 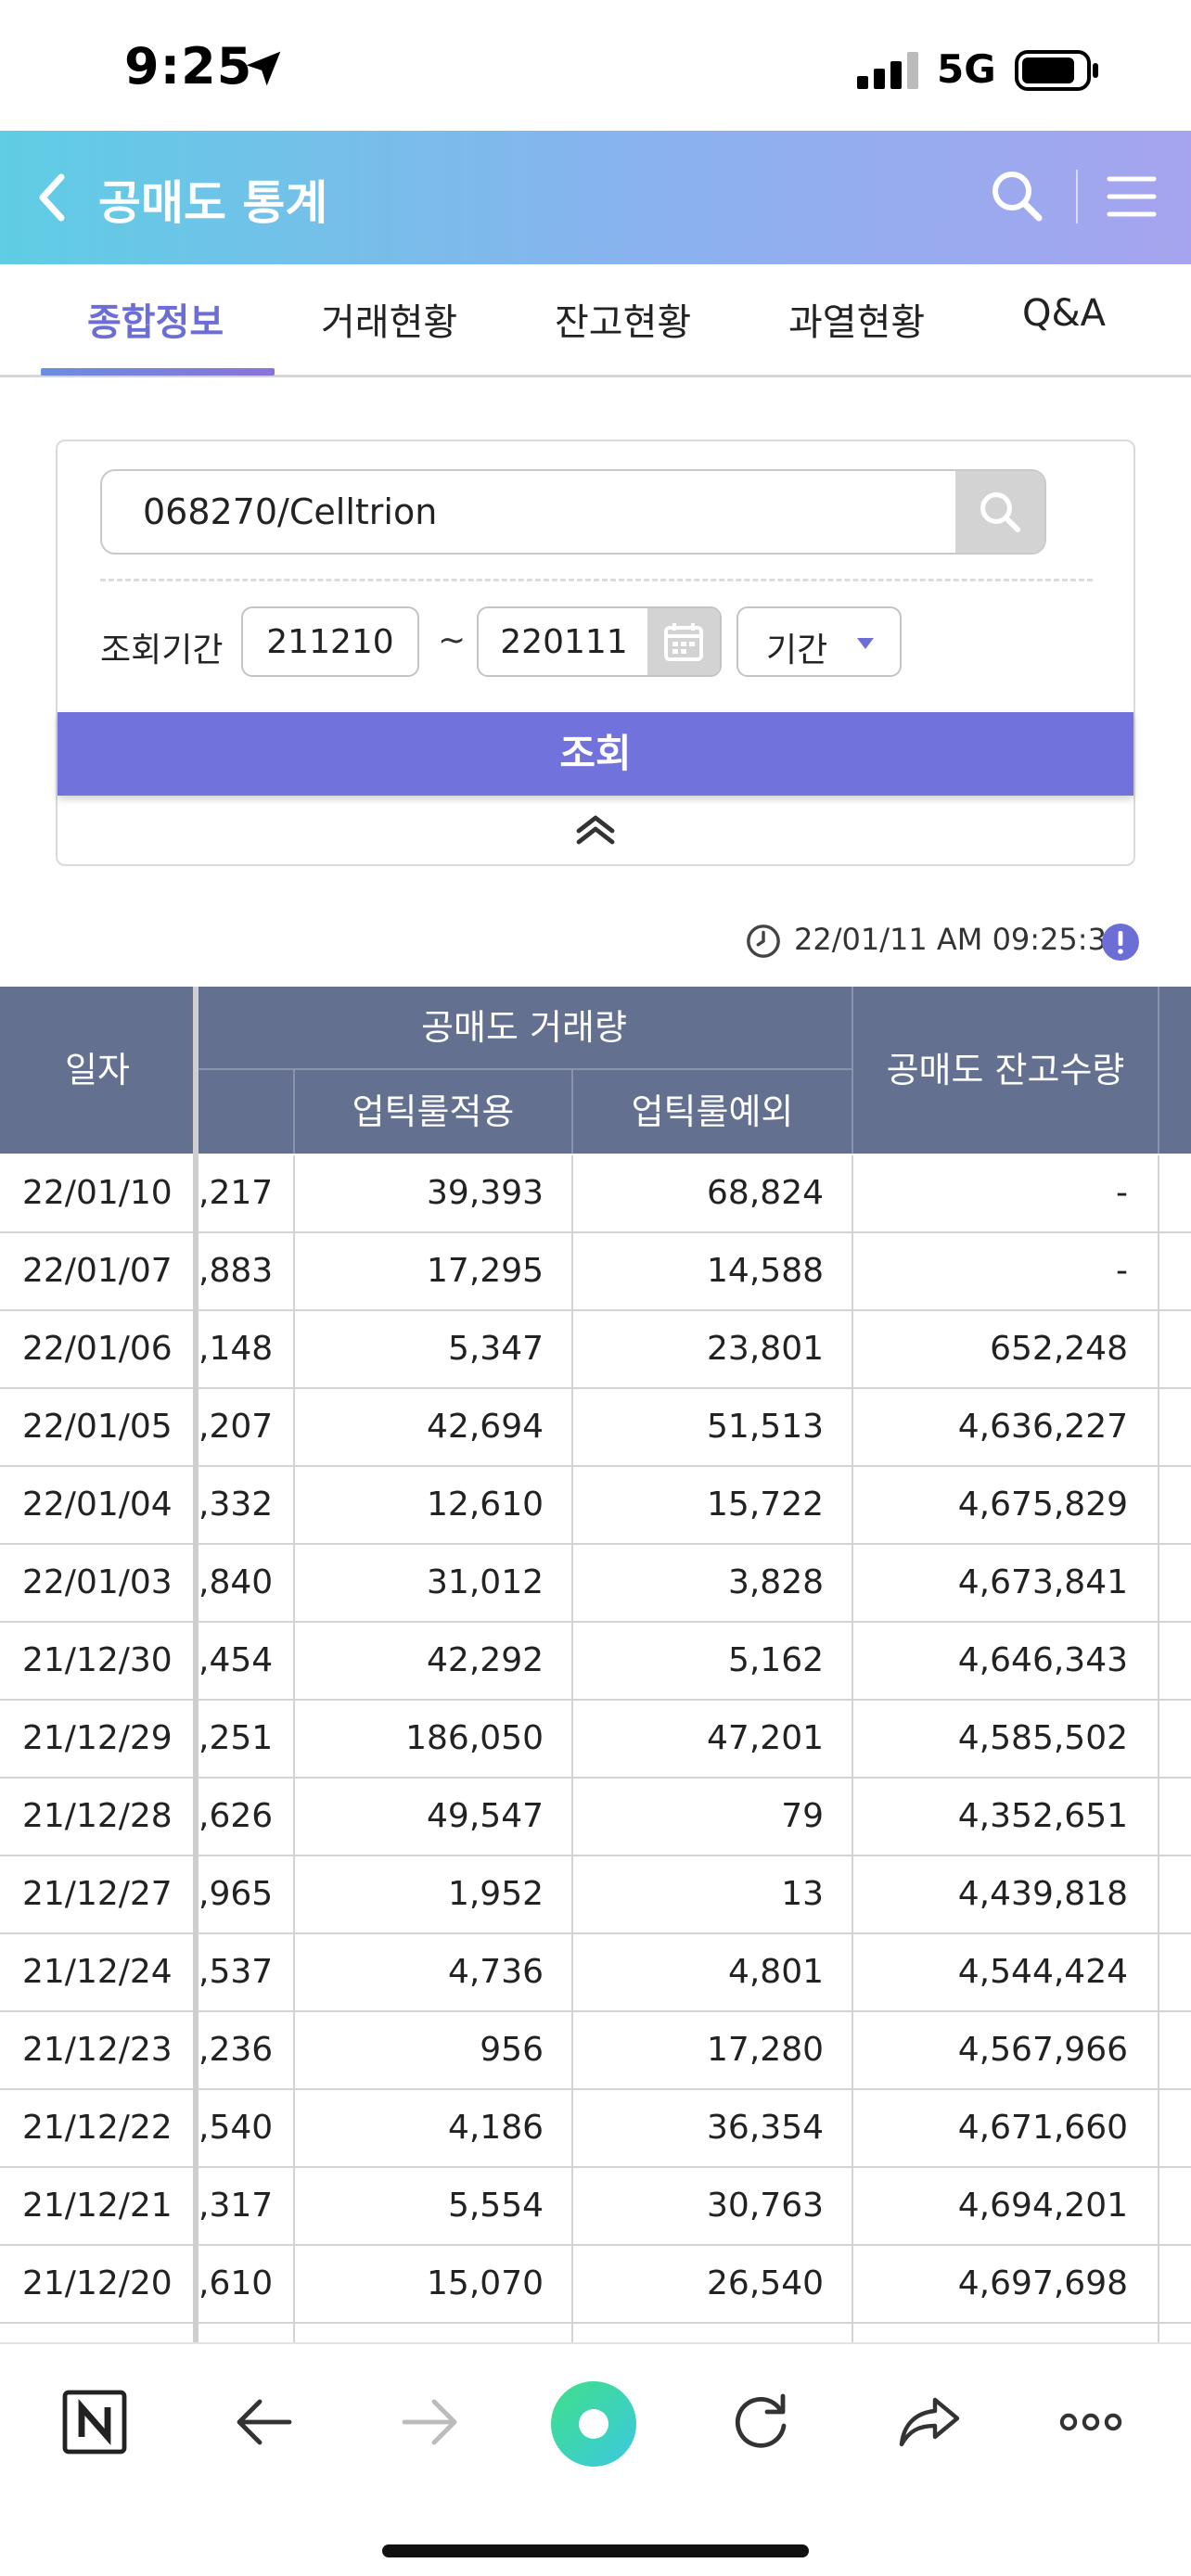 What do you see at coordinates (1090, 2422) in the screenshot?
I see `more-icon` at bounding box center [1090, 2422].